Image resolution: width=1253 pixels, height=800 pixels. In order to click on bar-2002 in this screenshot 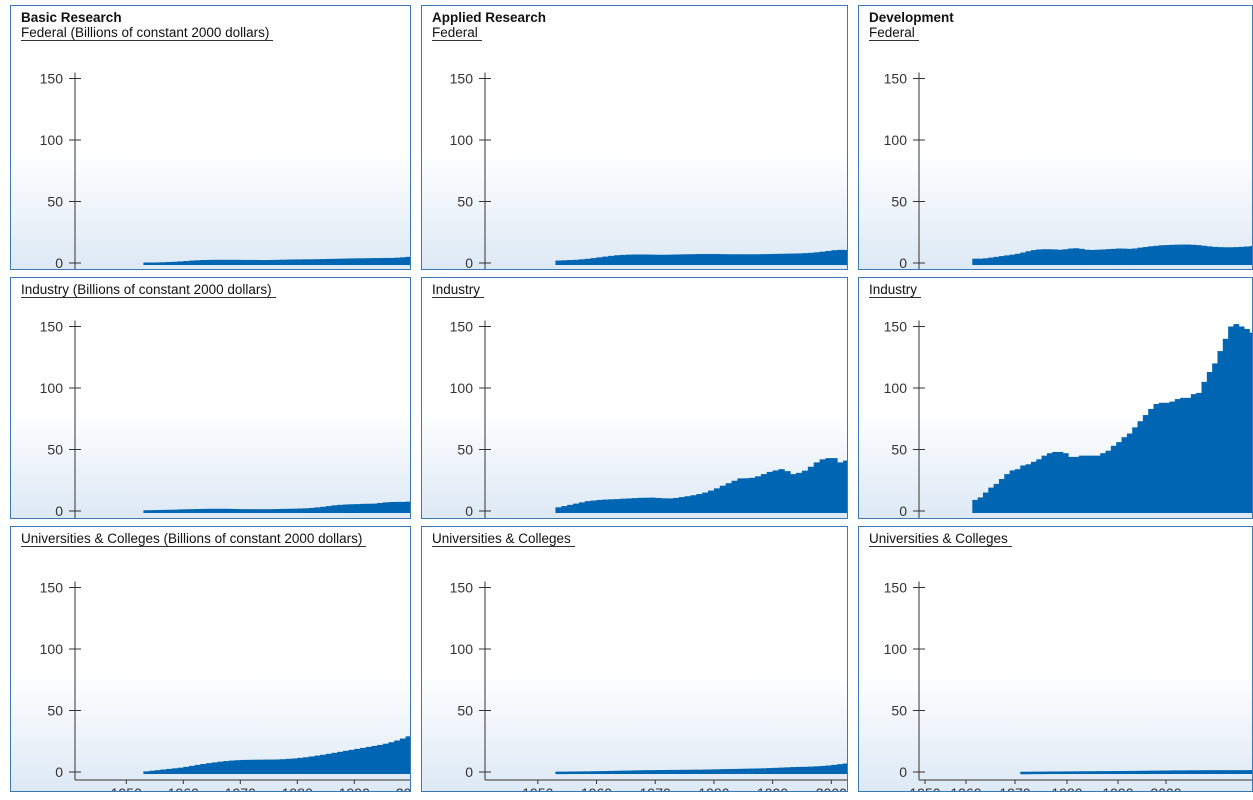, I will do `click(845, 486)`.